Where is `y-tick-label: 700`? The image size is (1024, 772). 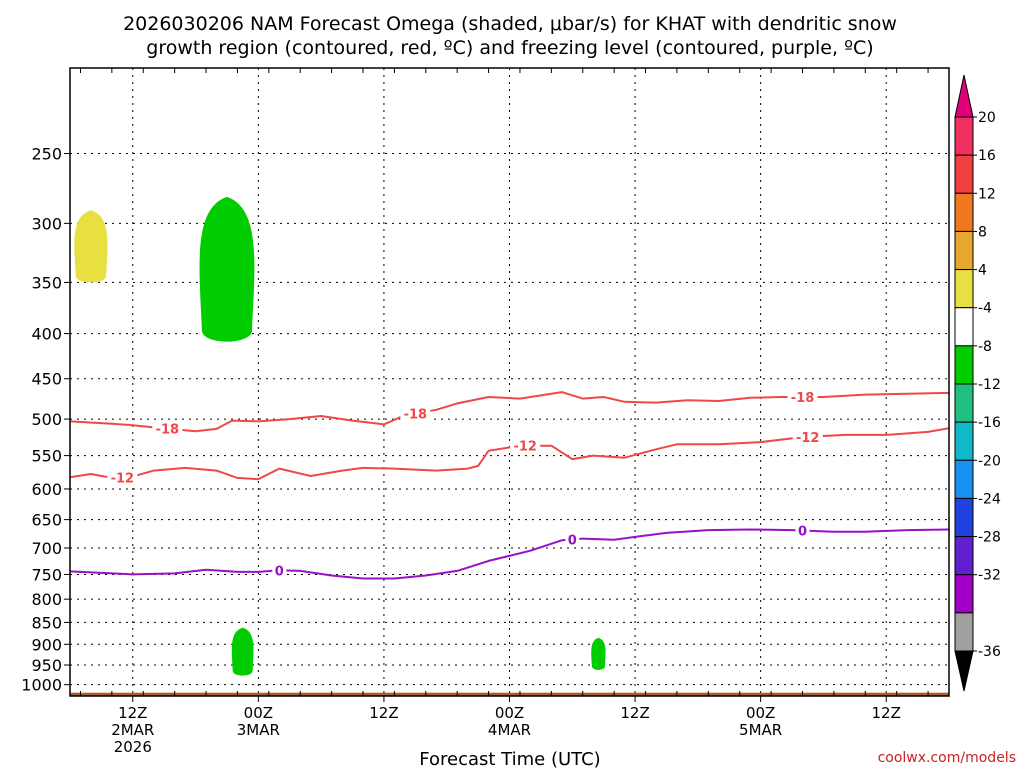 y-tick-label: 700 is located at coordinates (46, 548).